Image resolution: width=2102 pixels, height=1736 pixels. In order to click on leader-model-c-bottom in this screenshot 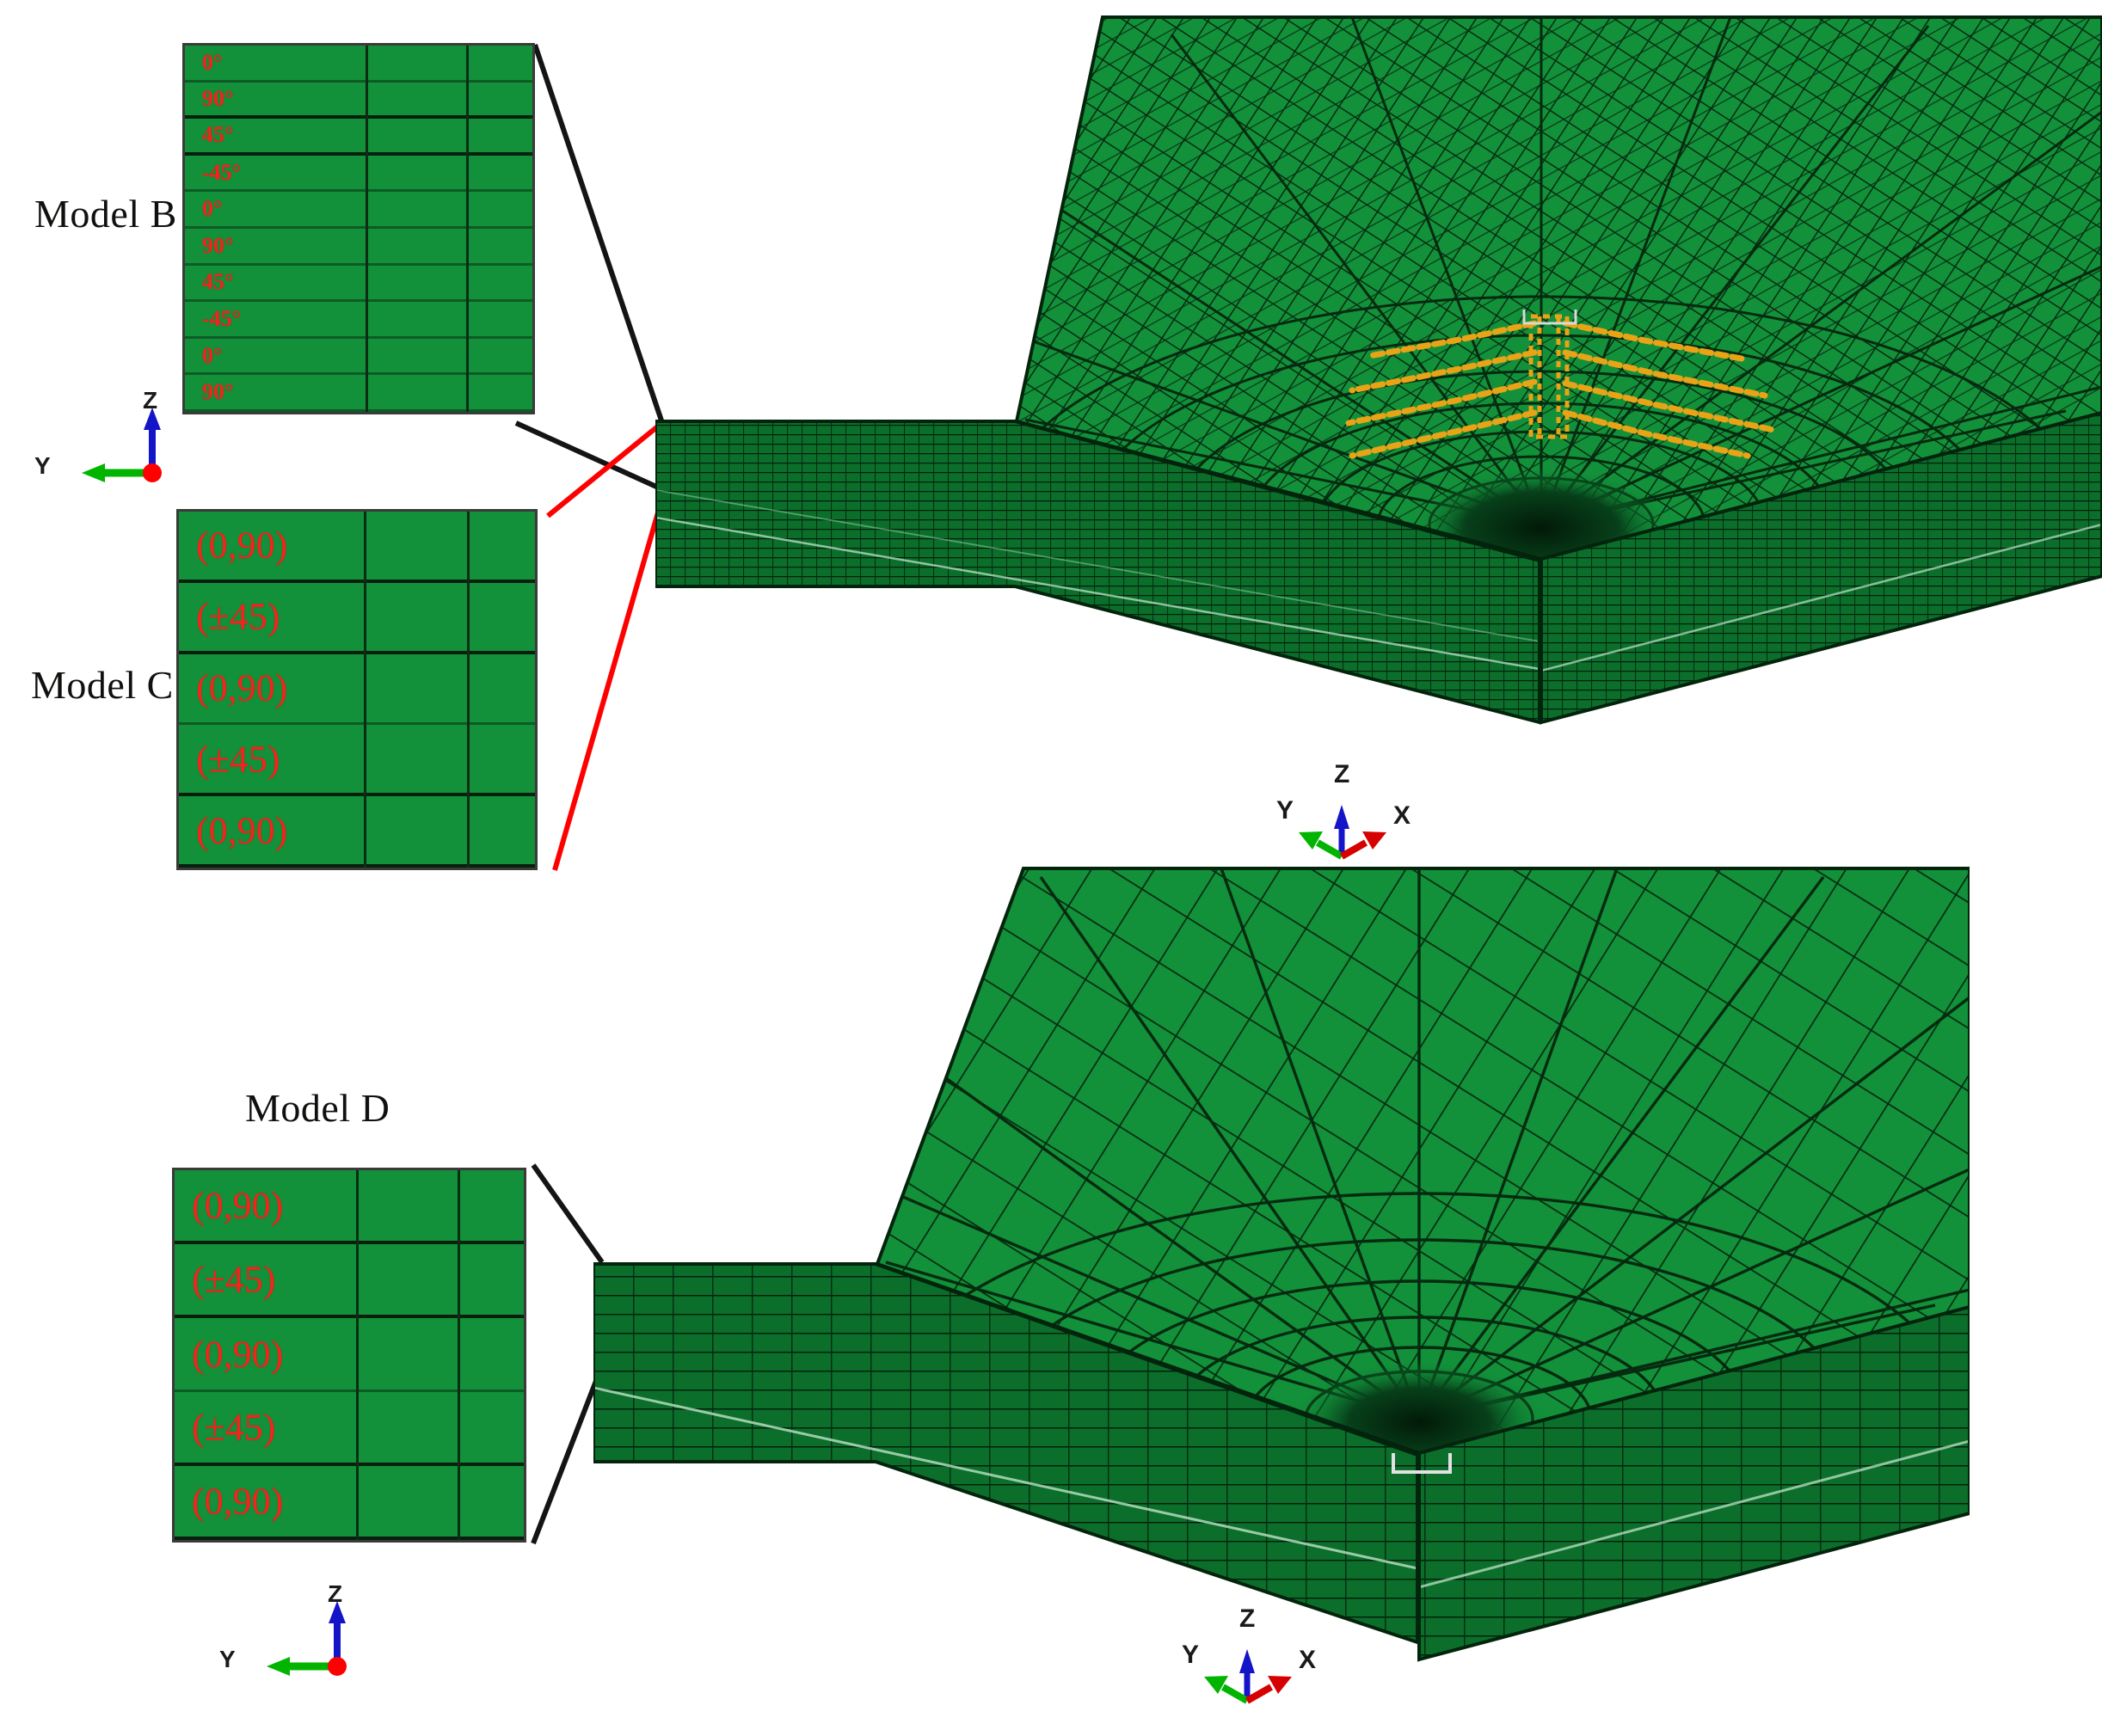, I will do `click(610, 681)`.